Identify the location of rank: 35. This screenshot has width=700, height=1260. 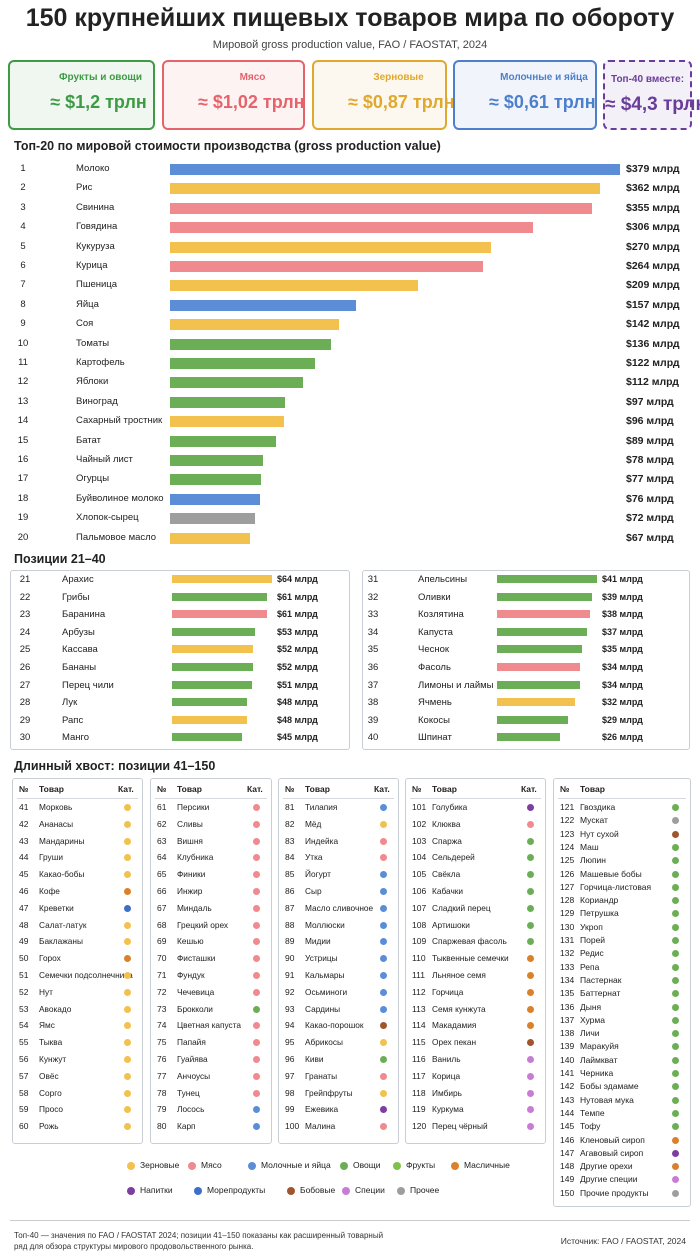
(373, 650).